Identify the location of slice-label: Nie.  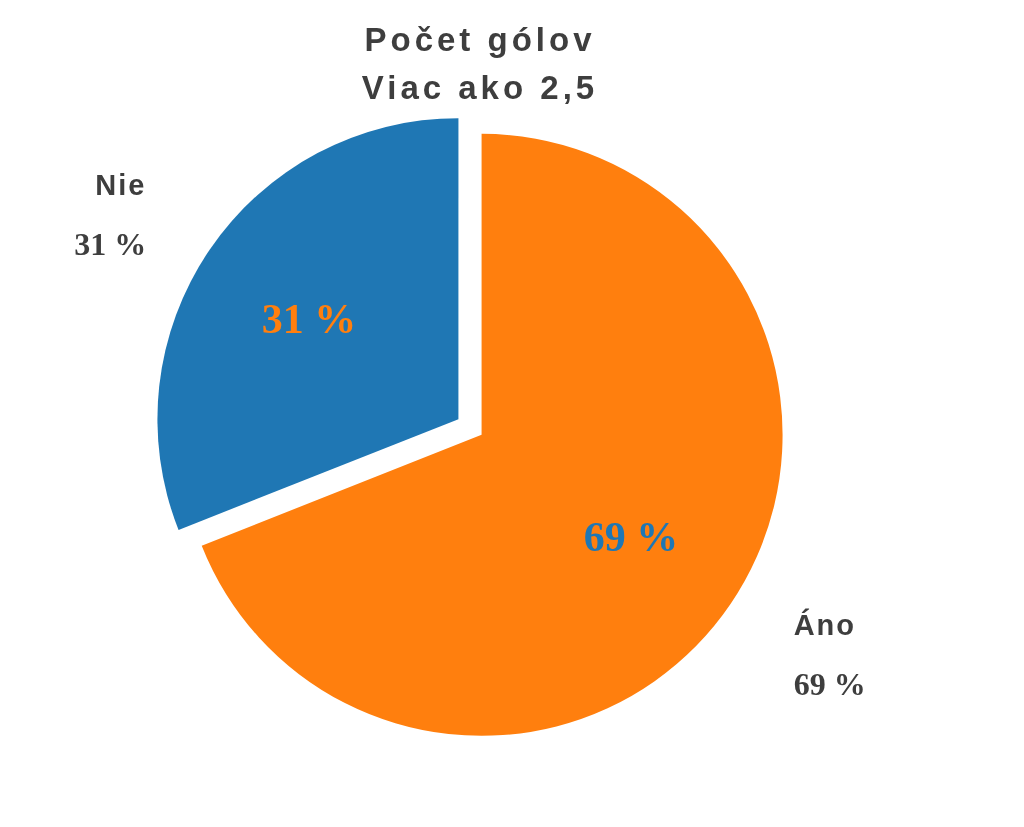
(121, 185).